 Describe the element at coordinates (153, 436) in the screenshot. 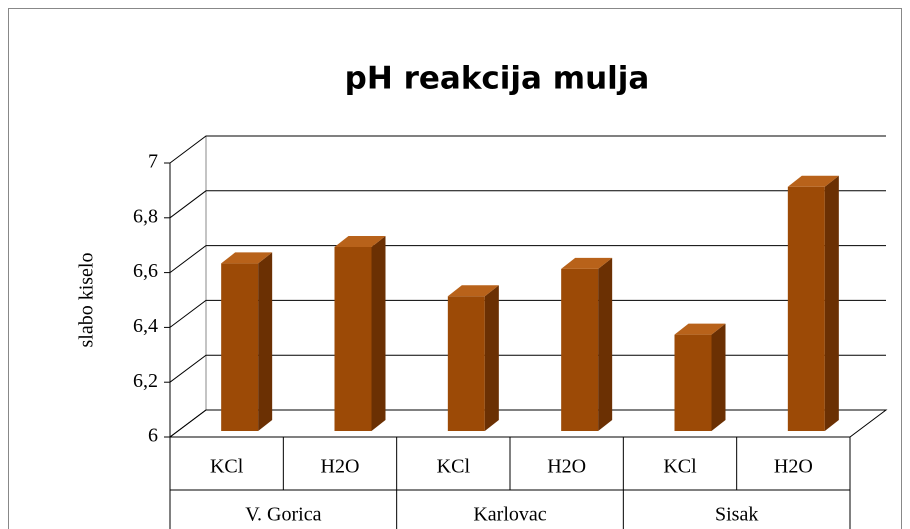

I see `y-tick-label: 6` at that location.